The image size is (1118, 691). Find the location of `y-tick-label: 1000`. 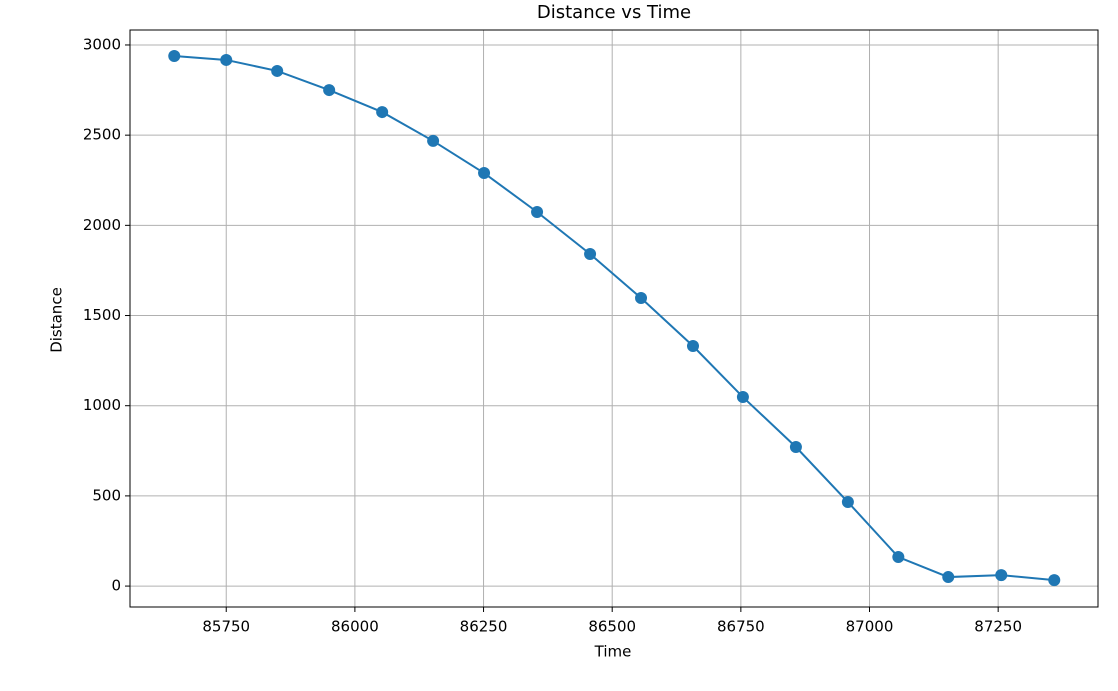

y-tick-label: 1000 is located at coordinates (102, 405).